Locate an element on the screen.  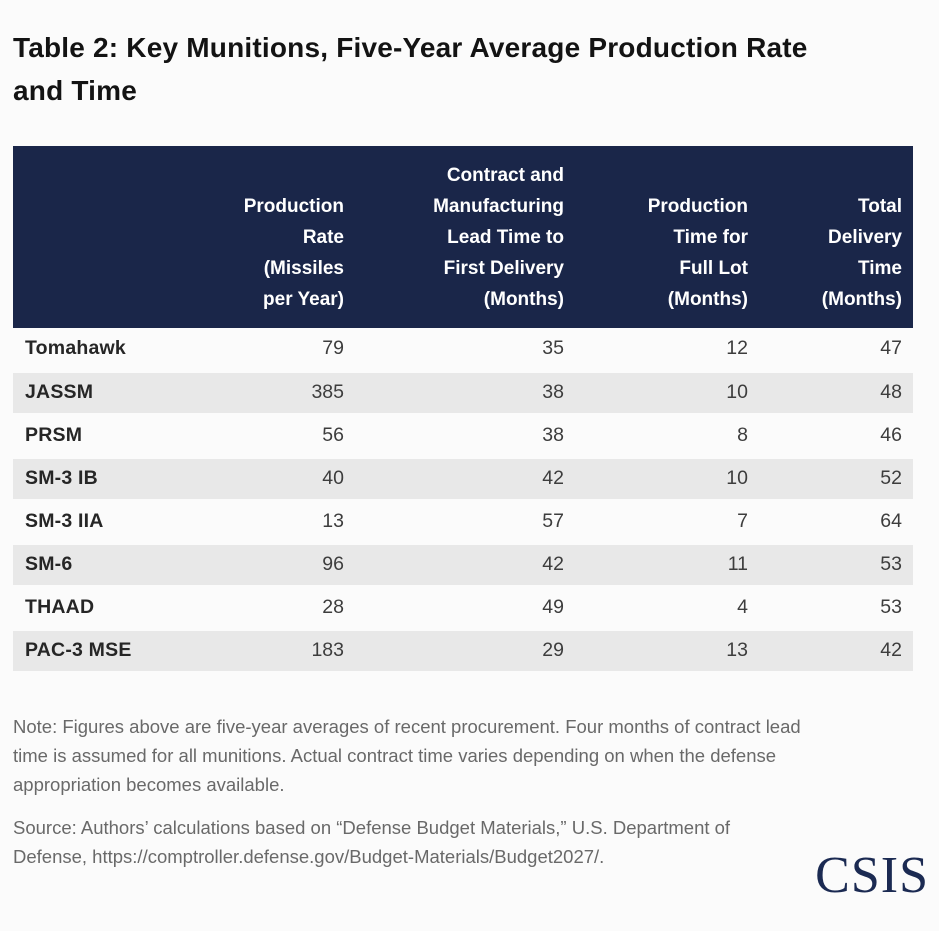
value-cell: 46 is located at coordinates (891, 435).